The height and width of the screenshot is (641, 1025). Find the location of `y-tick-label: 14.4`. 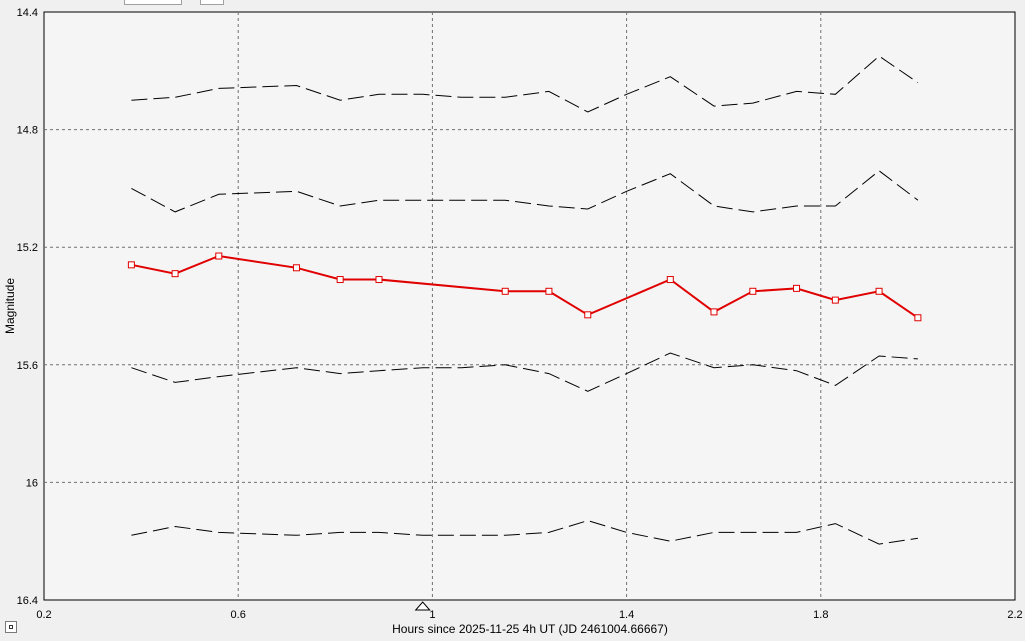

y-tick-label: 14.4 is located at coordinates (27, 13).